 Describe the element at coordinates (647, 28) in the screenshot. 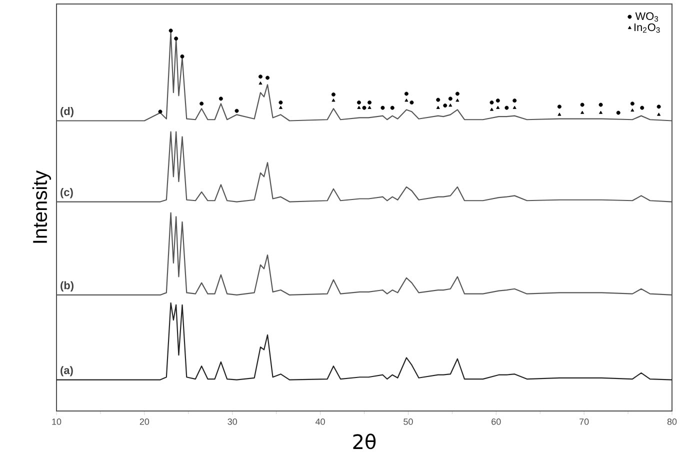

I see `legend-label: In$_{2}$O$_{3}$` at that location.